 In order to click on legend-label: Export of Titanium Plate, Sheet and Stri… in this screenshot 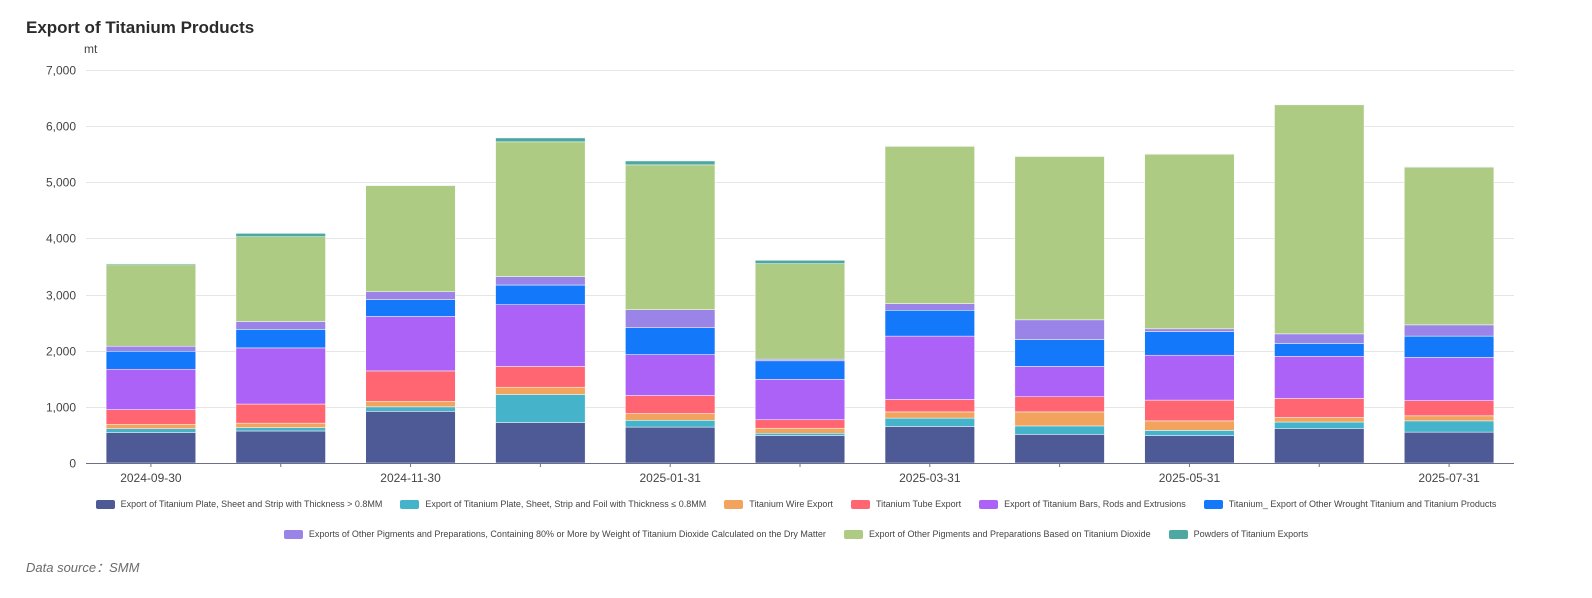, I will do `click(251, 504)`.